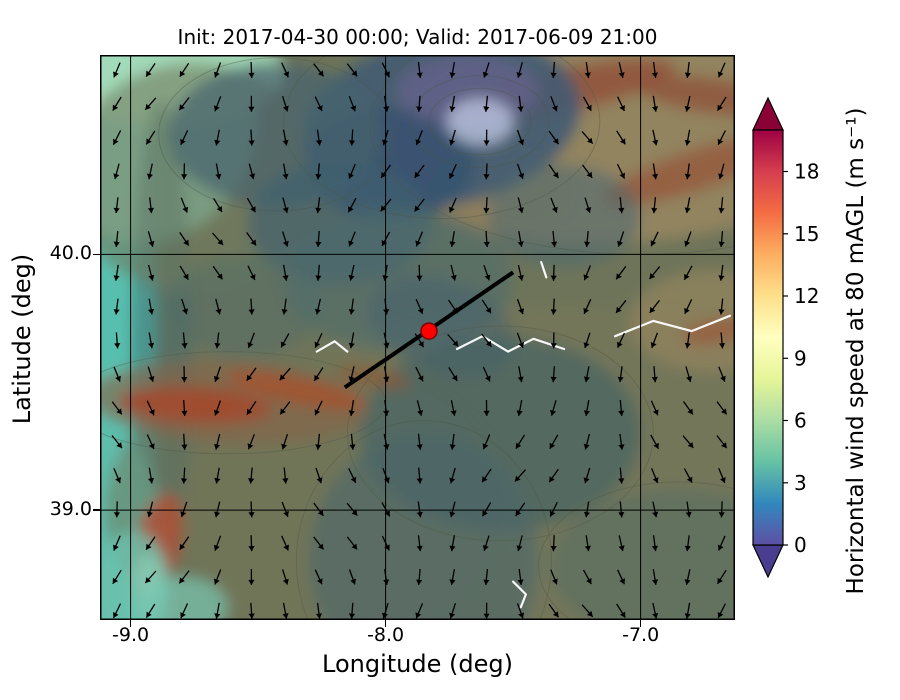  What do you see at coordinates (442, 137) in the screenshot?
I see `contour-line` at bounding box center [442, 137].